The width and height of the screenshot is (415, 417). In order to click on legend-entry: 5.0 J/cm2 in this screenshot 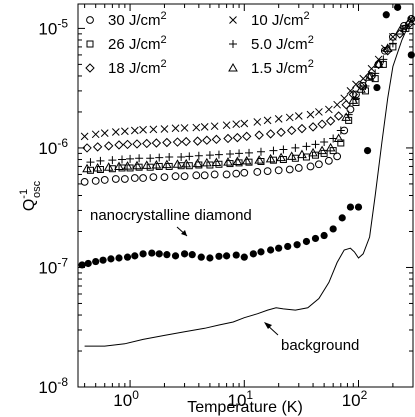, I will do `click(271, 43)`.